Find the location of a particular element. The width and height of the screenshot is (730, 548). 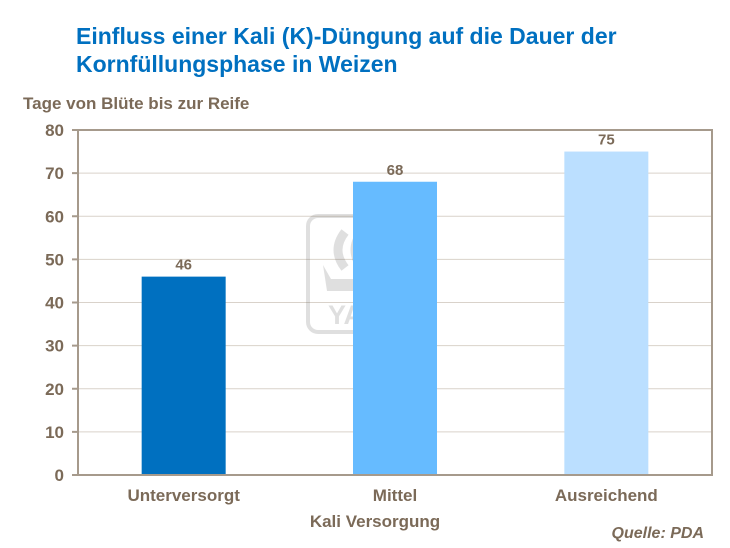

y-ticks: 0 10 20 30 40 50 60 70 80 is located at coordinates (61, 303).